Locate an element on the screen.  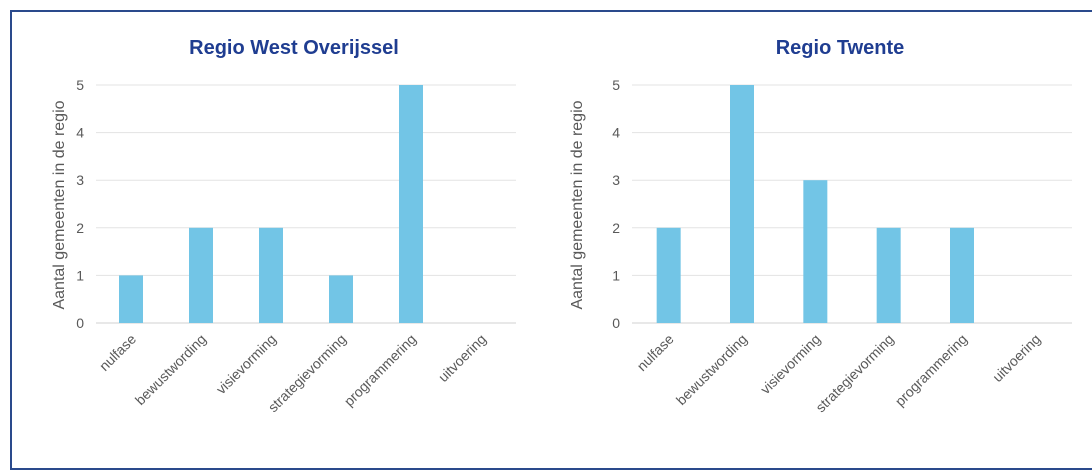
chart-title: Regio Twente is located at coordinates (840, 48).